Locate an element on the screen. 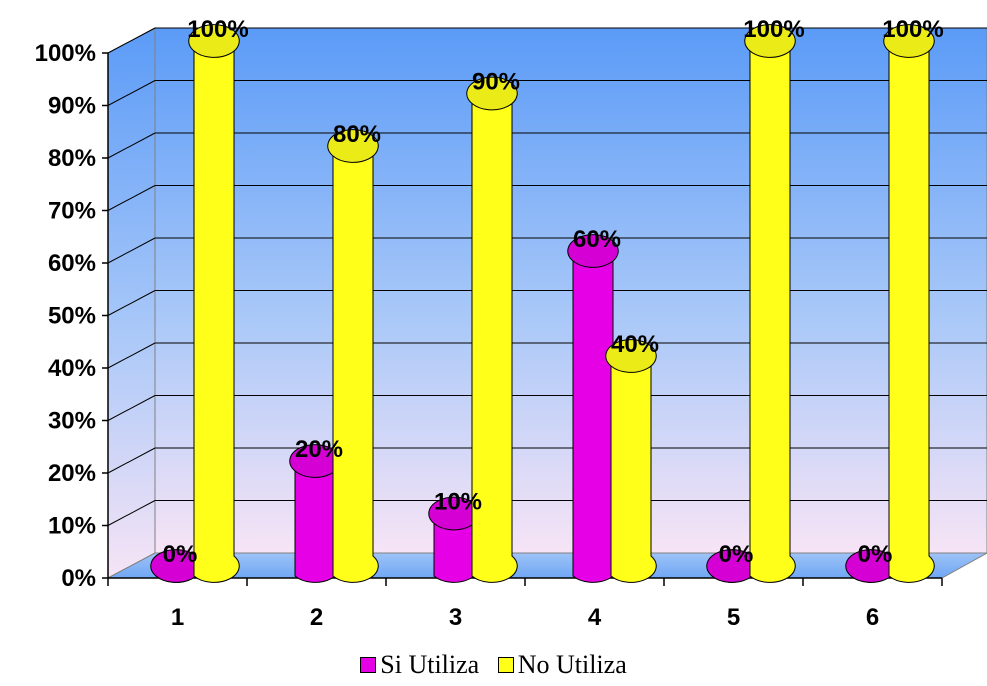 The image size is (987, 686). legend-swatch-no-utiliza is located at coordinates (505, 665).